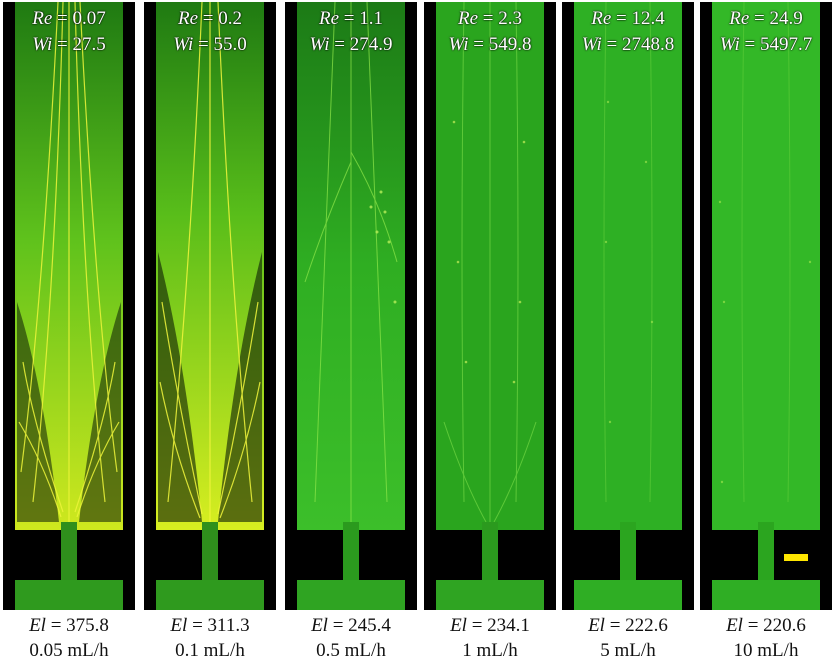  What do you see at coordinates (778, 44) in the screenshot?
I see `wi-value: = 5497.7` at bounding box center [778, 44].